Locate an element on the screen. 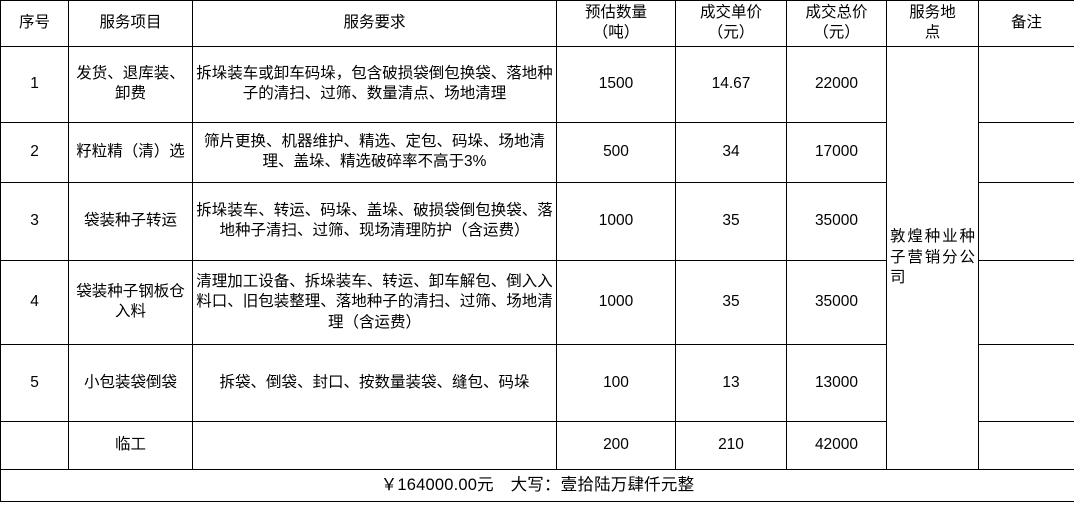 Image resolution: width=1074 pixels, height=512 pixels. table-header: 序号 服务项目 服务要求 预估数量 （吨） 成交单价 （元） 成交总价 is located at coordinates (537, 23).